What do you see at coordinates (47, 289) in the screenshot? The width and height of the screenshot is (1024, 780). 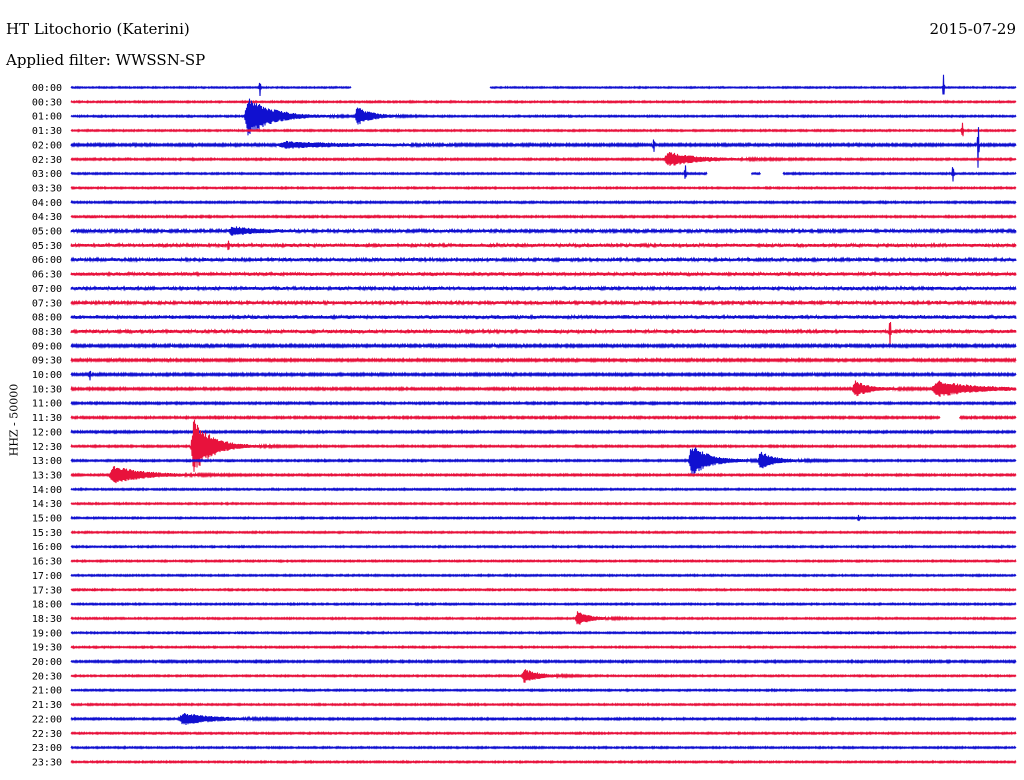 I see `time-tick-label: 07:00` at bounding box center [47, 289].